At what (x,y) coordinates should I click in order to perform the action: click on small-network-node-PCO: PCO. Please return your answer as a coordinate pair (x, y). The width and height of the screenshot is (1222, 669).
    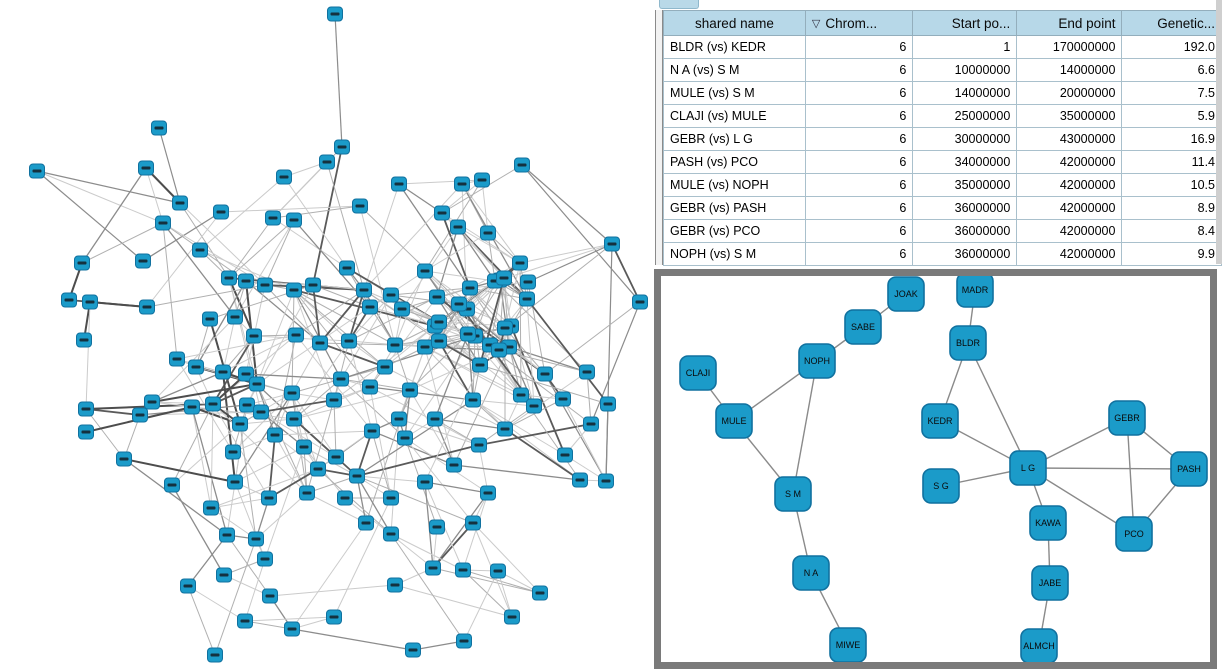
    Looking at the image, I should click on (1134, 534).